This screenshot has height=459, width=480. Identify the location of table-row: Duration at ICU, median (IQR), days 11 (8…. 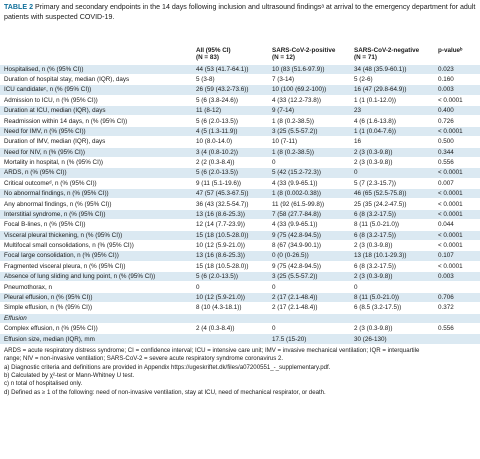
(240, 110).